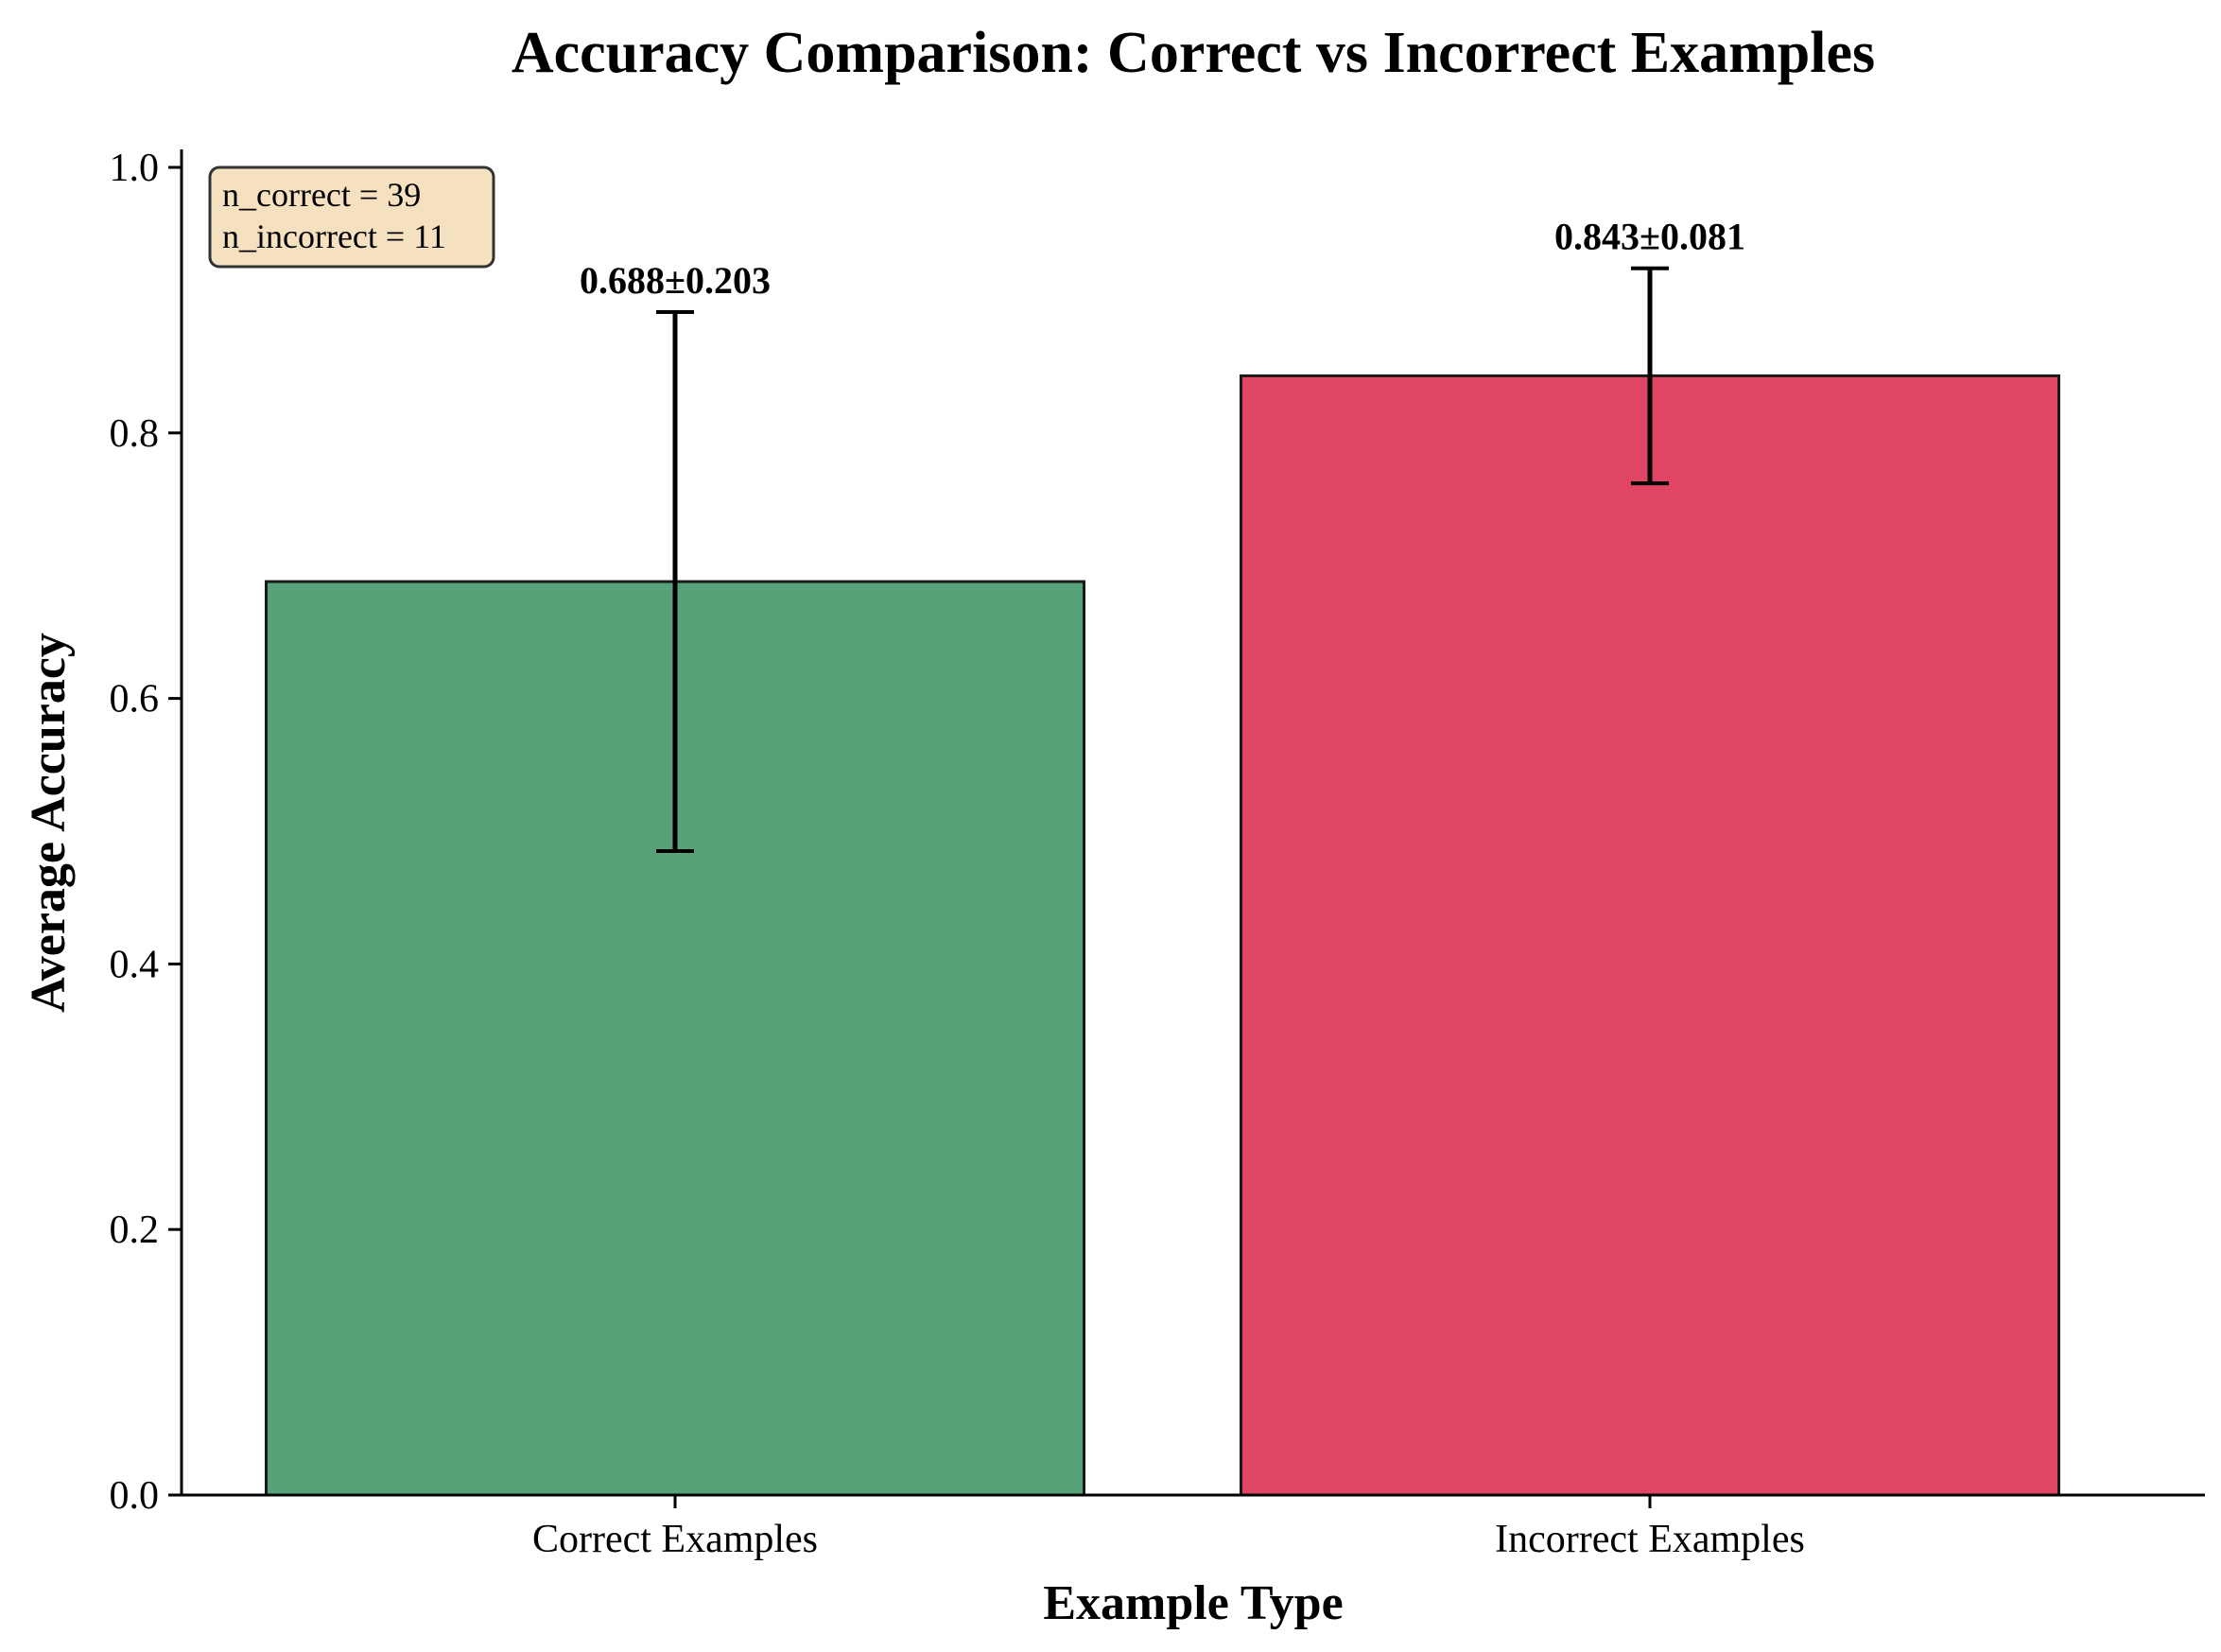 Image resolution: width=2221 pixels, height=1652 pixels. What do you see at coordinates (135, 434) in the screenshot?
I see `y-tick-label: 0.8` at bounding box center [135, 434].